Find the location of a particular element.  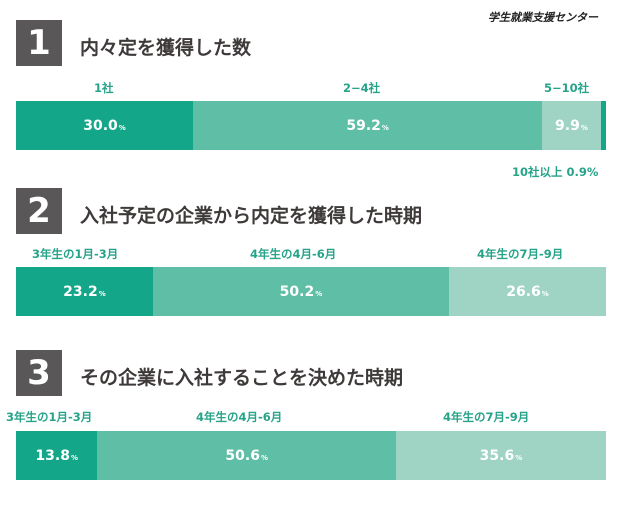

segment-value: 50.6 is located at coordinates (242, 455).